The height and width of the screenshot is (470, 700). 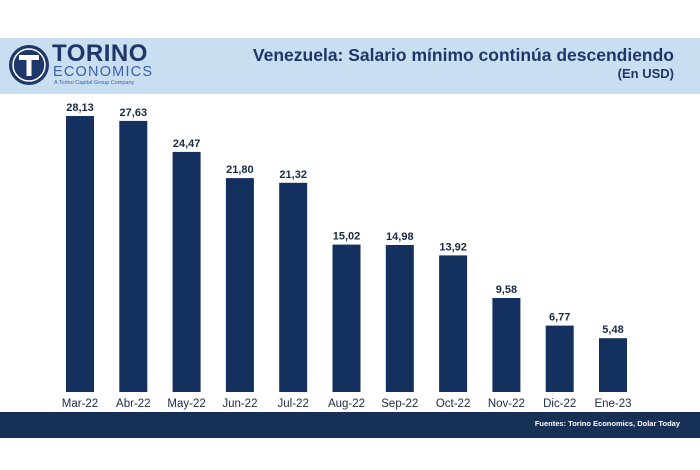 What do you see at coordinates (645, 73) in the screenshot?
I see `chart-subtitle: (En USD)` at bounding box center [645, 73].